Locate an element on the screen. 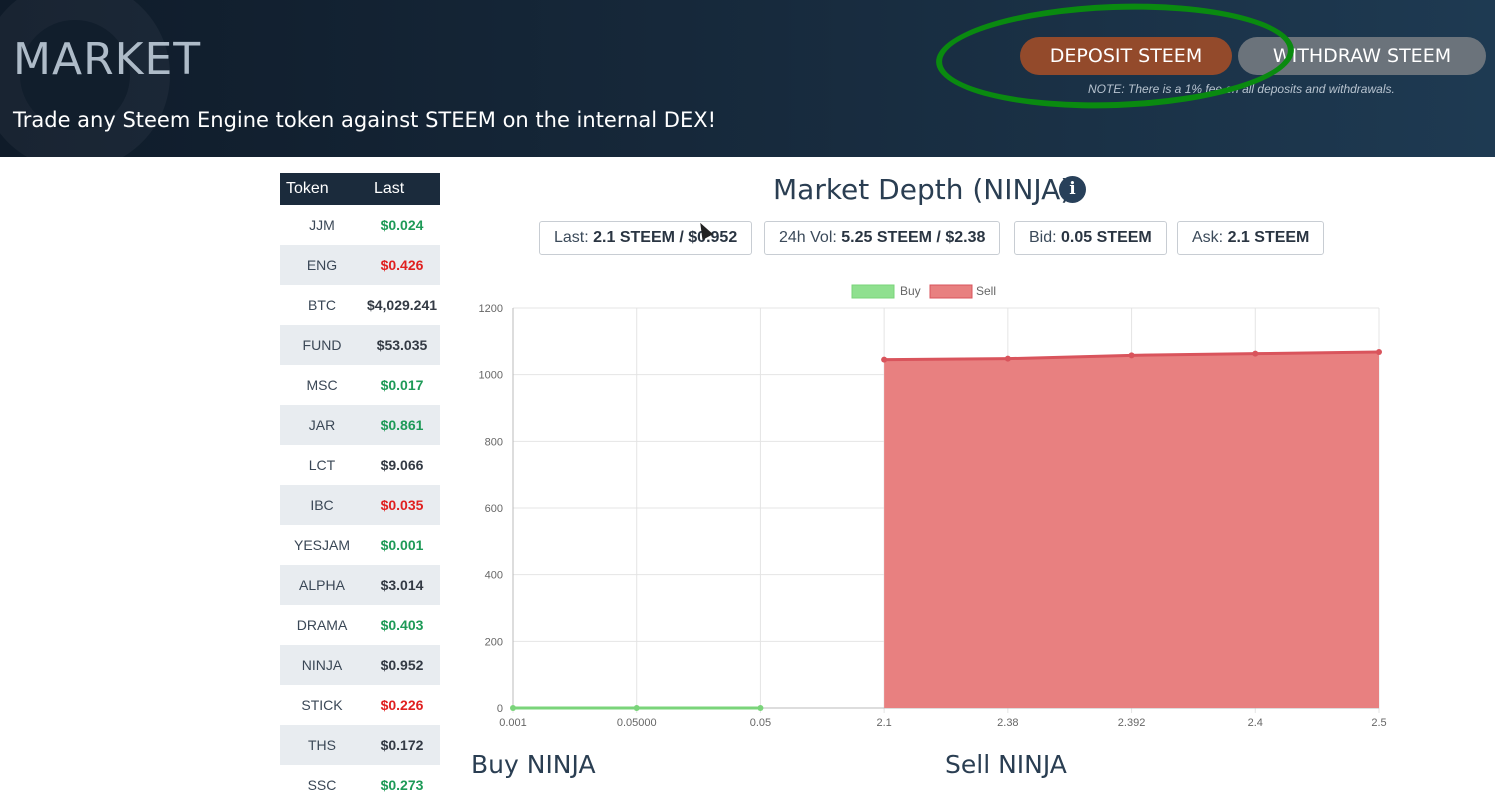 This screenshot has height=805, width=1495. token-symbol: JAR is located at coordinates (322, 425).